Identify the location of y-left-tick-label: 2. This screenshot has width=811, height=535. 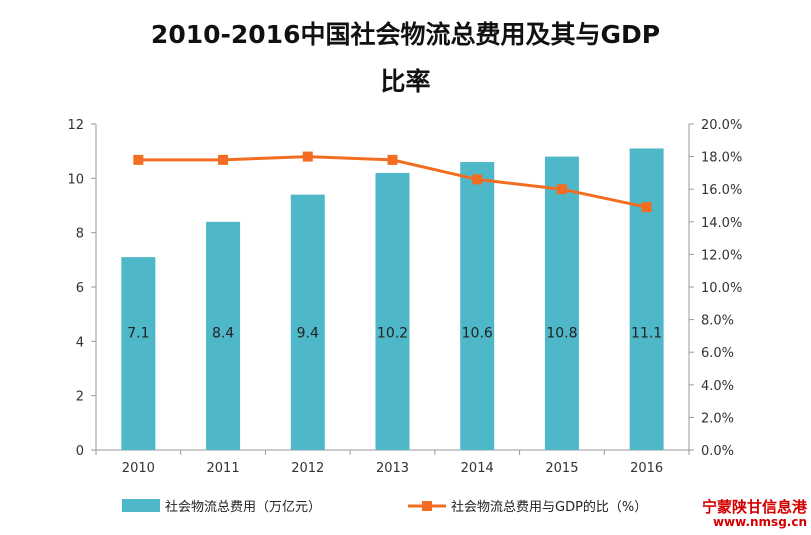
(80, 397).